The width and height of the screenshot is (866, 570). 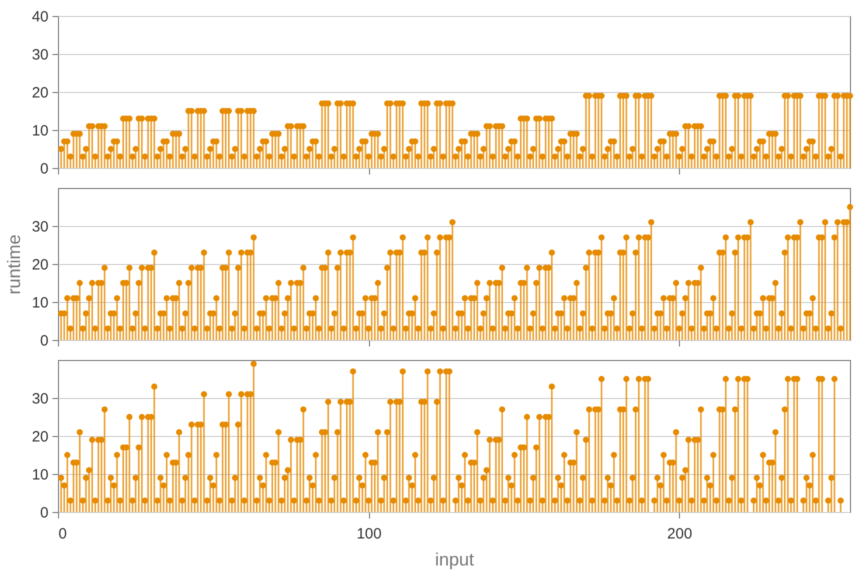 What do you see at coordinates (454, 560) in the screenshot?
I see `x-axis-title: input` at bounding box center [454, 560].